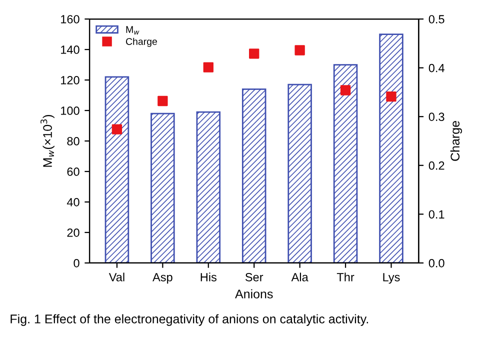 The width and height of the screenshot is (484, 346). Describe the element at coordinates (141, 42) in the screenshot. I see `legend-label: Charge` at that location.